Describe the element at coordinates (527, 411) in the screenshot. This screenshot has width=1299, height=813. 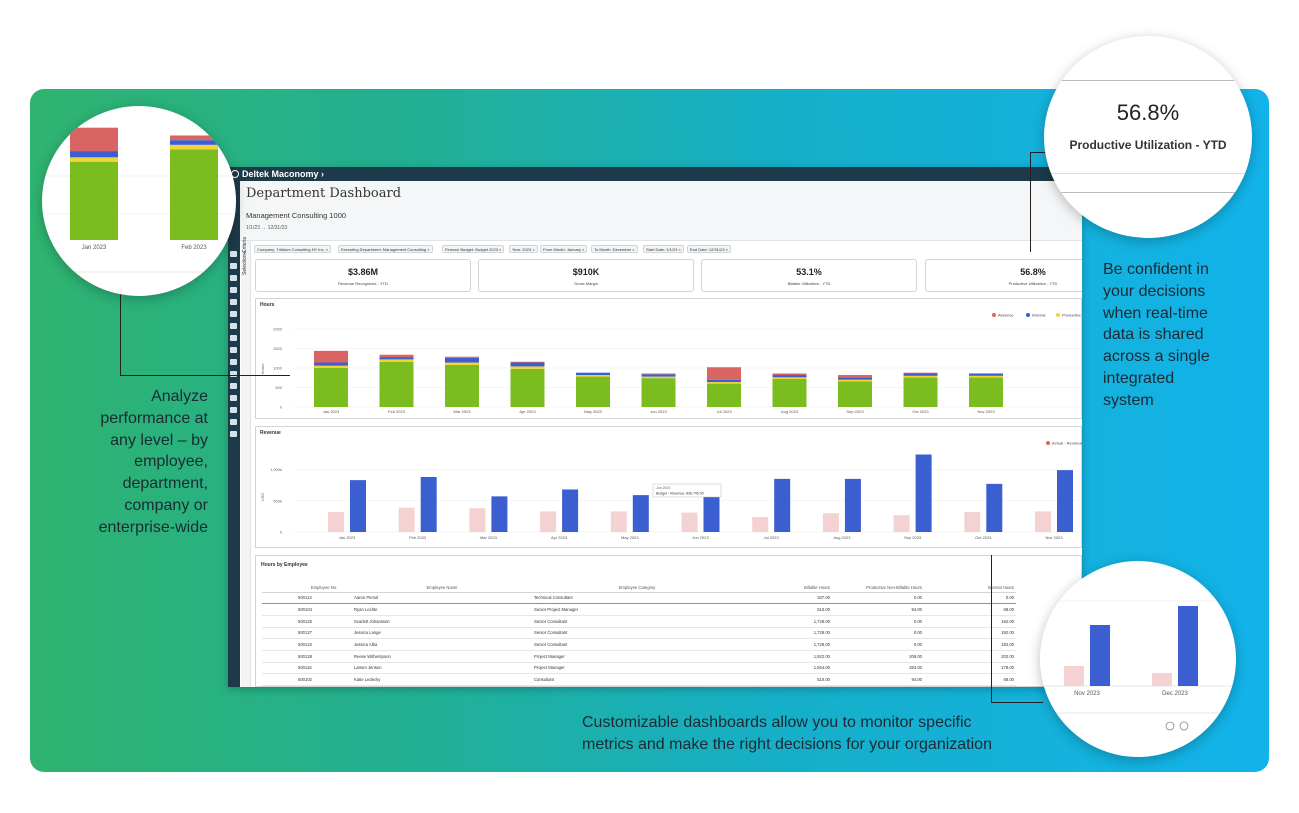
I see `x-tick-label: Apr 2023` at that location.